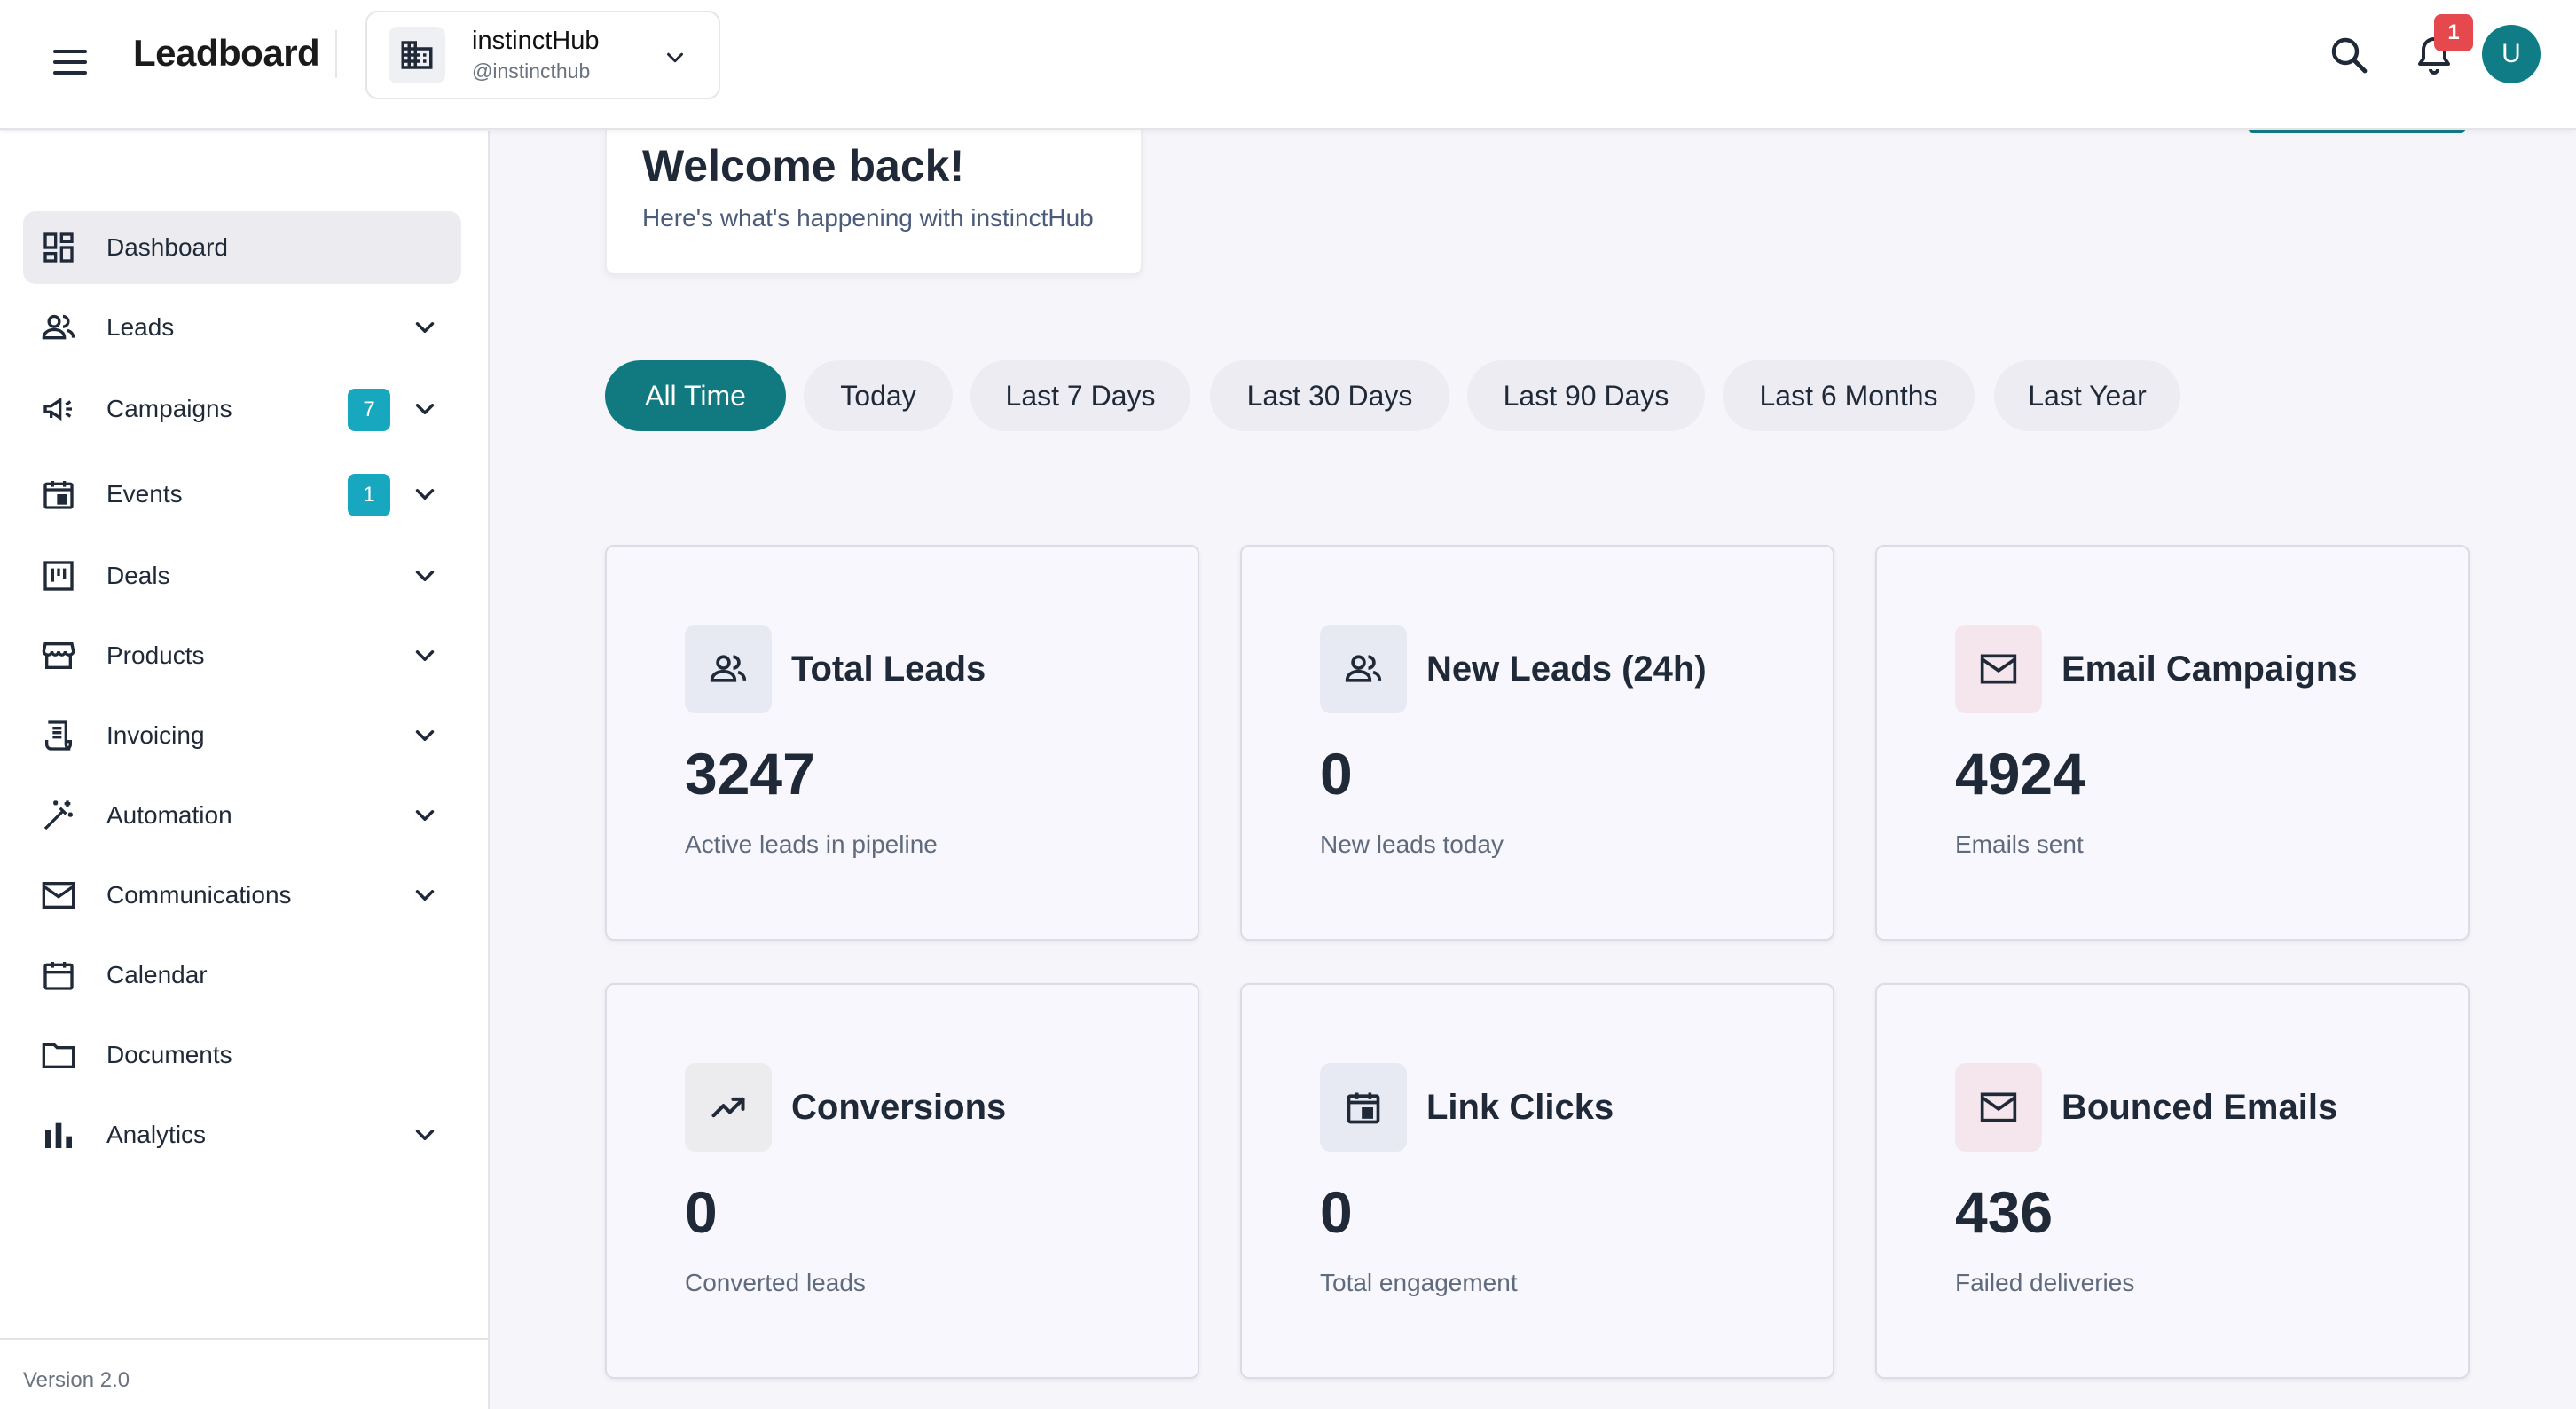 This screenshot has width=2576, height=1409. What do you see at coordinates (1586, 395) in the screenshot?
I see `filter-last-90-days: Last 90 Days` at bounding box center [1586, 395].